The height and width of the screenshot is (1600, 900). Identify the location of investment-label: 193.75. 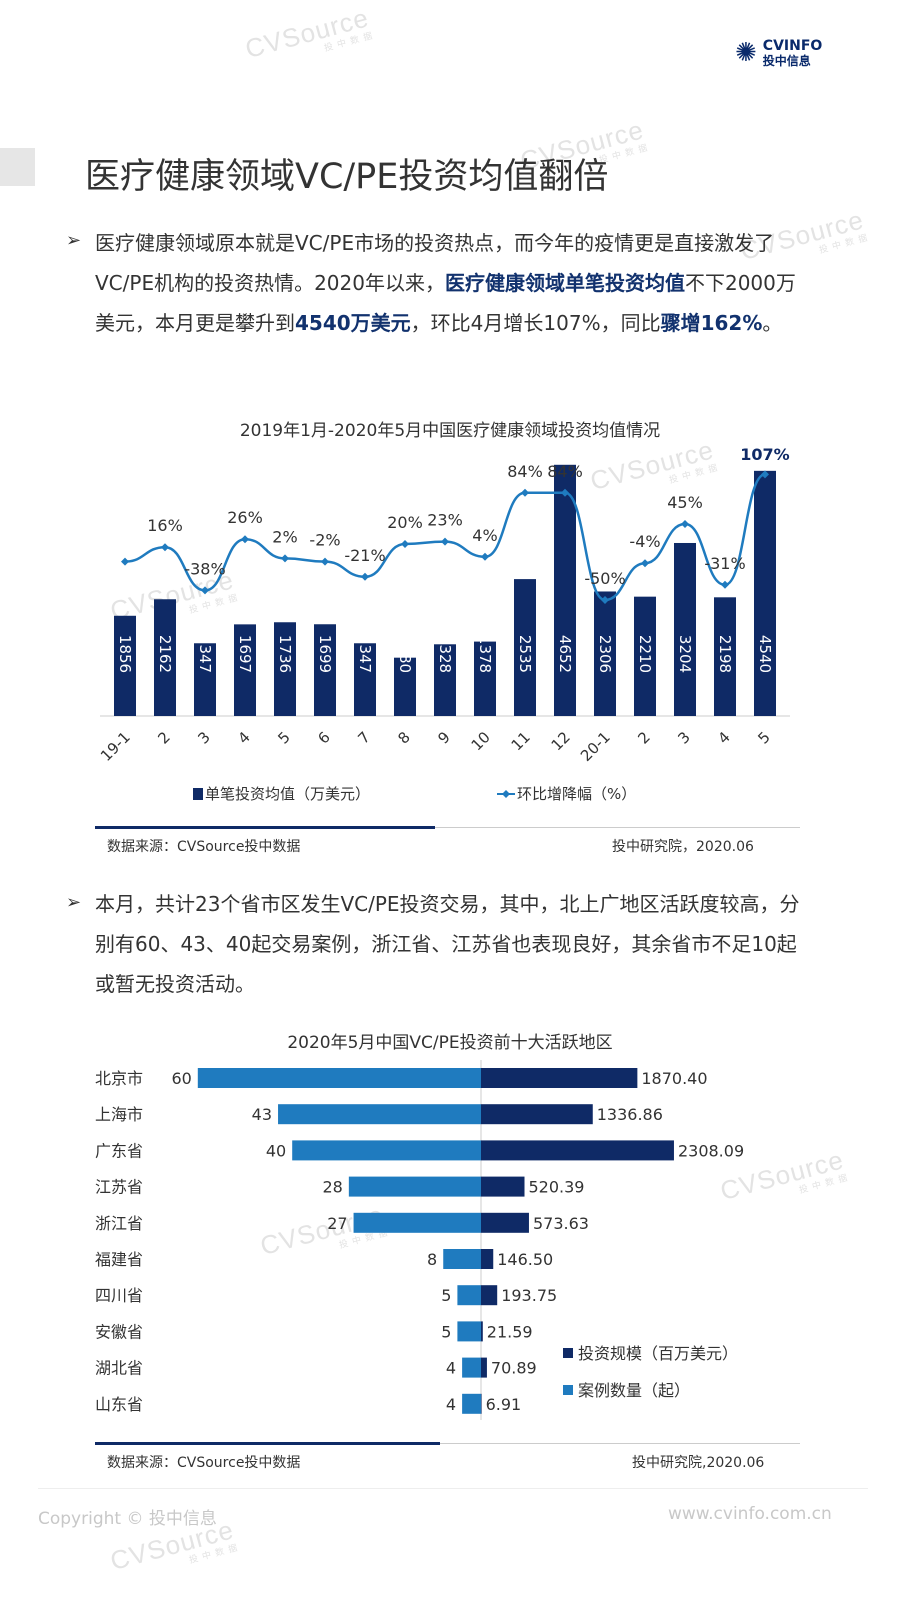
(529, 1295).